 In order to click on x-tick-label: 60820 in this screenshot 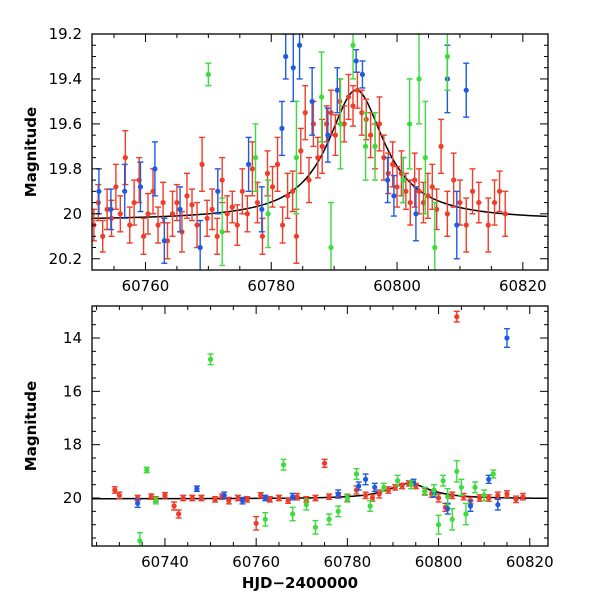, I will do `click(523, 286)`.